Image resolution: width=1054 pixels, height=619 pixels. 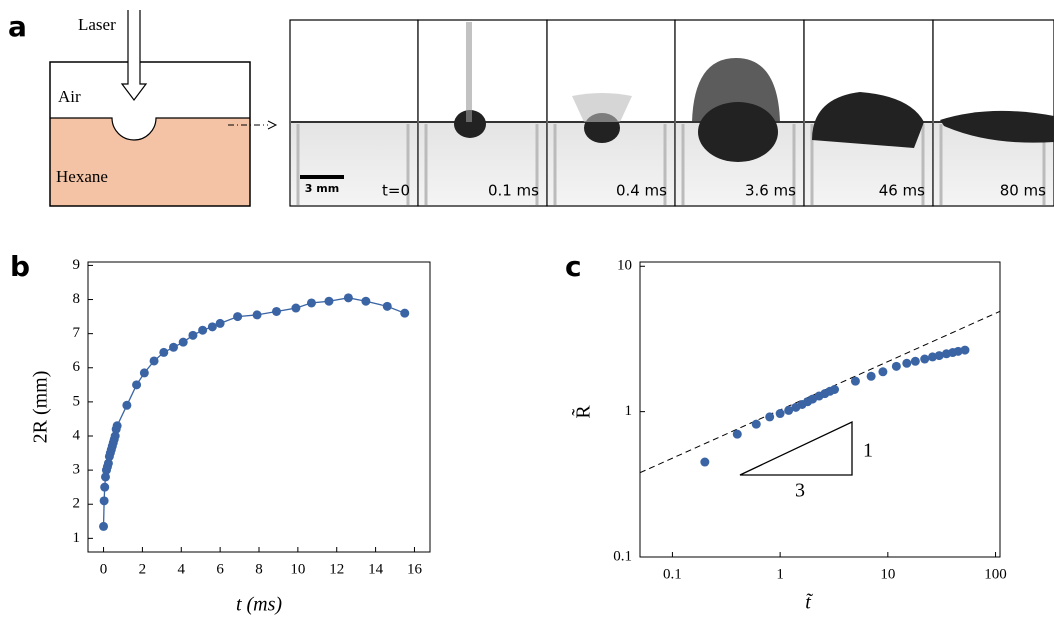 I want to click on laser-label: Laser, so click(x=97, y=24).